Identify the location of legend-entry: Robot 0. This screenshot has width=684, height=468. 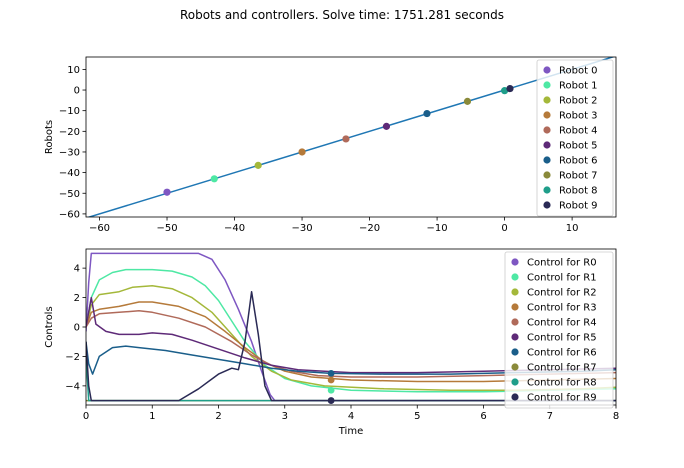
(578, 71).